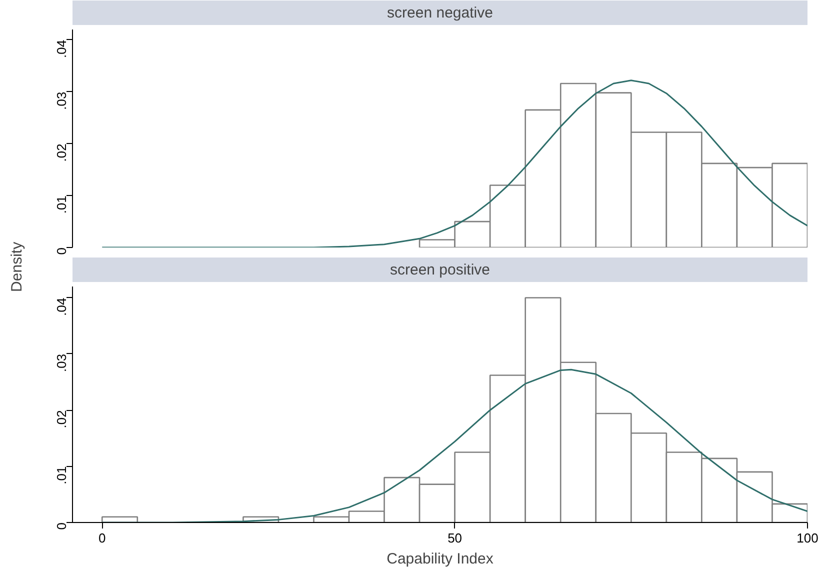  Describe the element at coordinates (17, 266) in the screenshot. I see `y-axis-title: Density` at that location.